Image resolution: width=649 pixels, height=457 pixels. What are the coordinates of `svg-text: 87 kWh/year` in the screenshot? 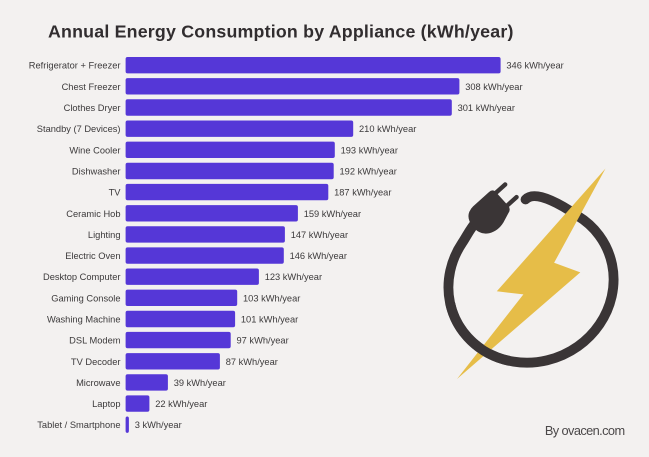 It's located at (252, 362).